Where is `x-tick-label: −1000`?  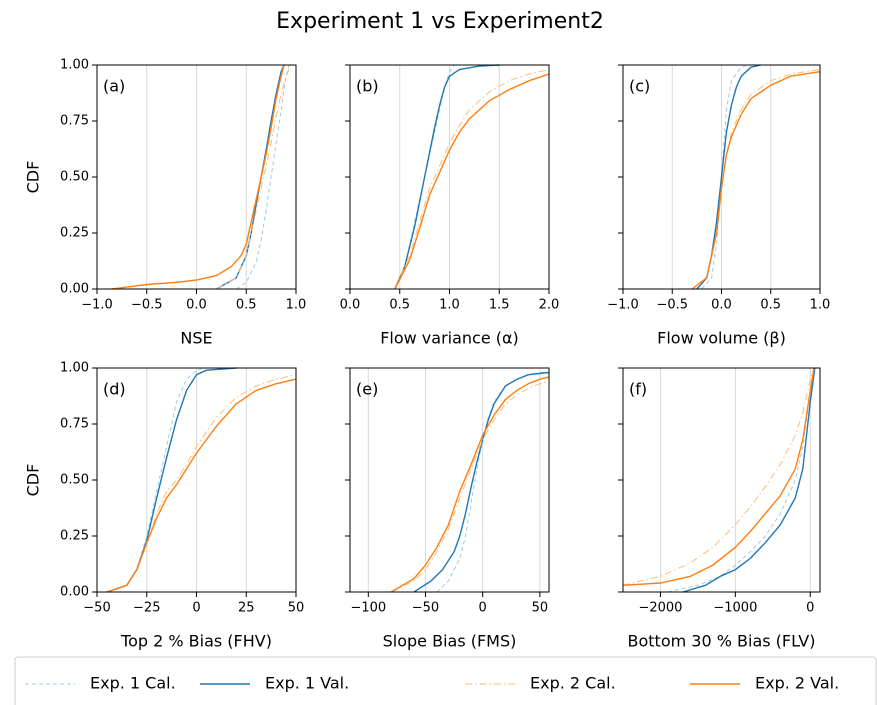 x-tick-label: −1000 is located at coordinates (735, 608).